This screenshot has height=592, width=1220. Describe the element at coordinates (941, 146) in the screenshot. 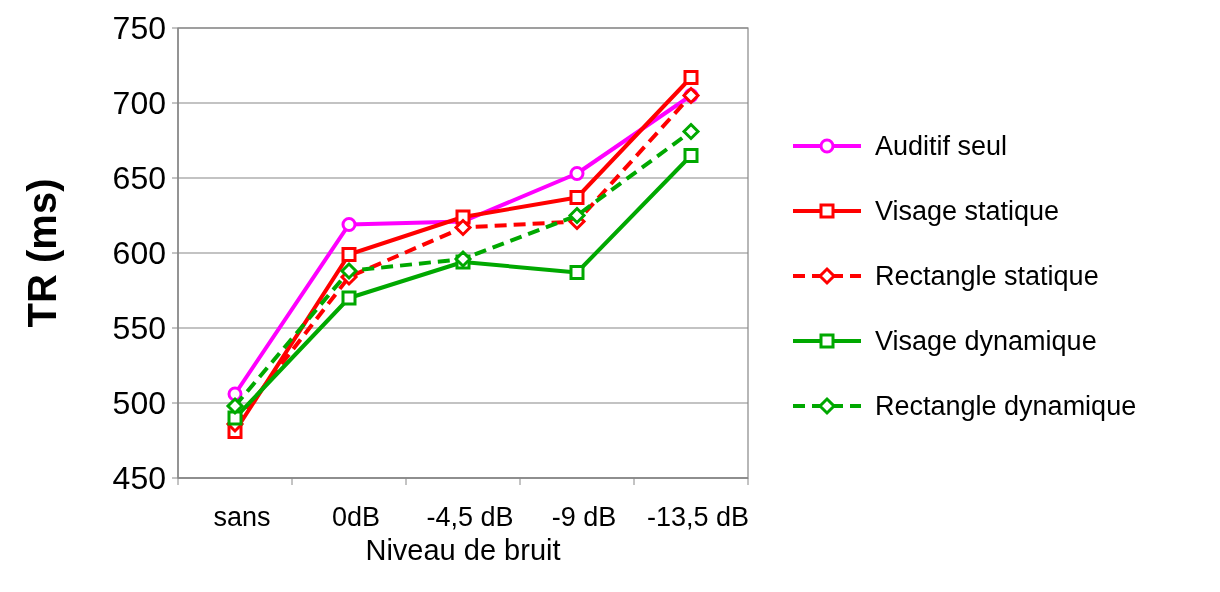

I see `legend-label: Auditif seul` at that location.